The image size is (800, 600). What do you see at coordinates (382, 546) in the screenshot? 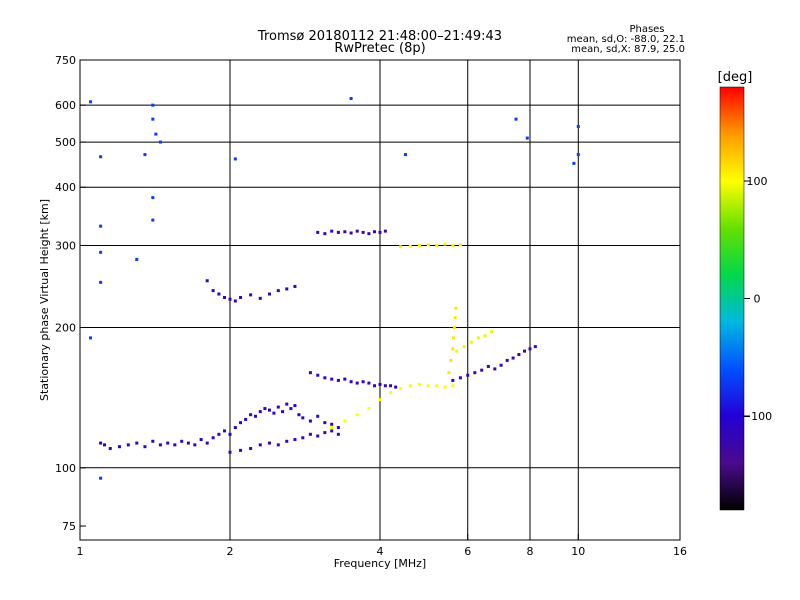
I see `x-axis-ticks: 1 2 4 6 8 10 16` at bounding box center [382, 546].